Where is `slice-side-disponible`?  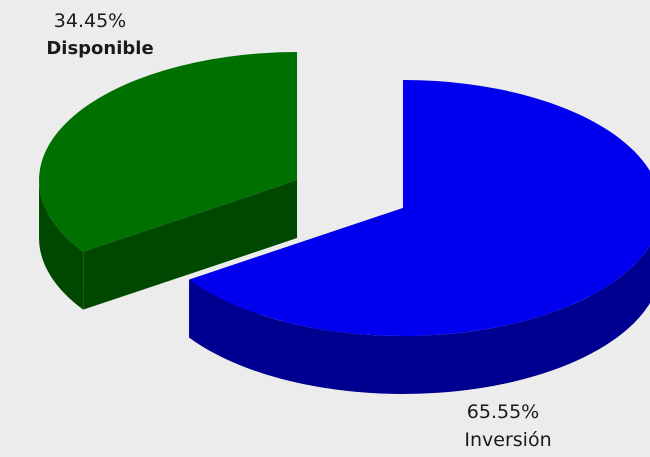
slice-side-disponible is located at coordinates (61, 245).